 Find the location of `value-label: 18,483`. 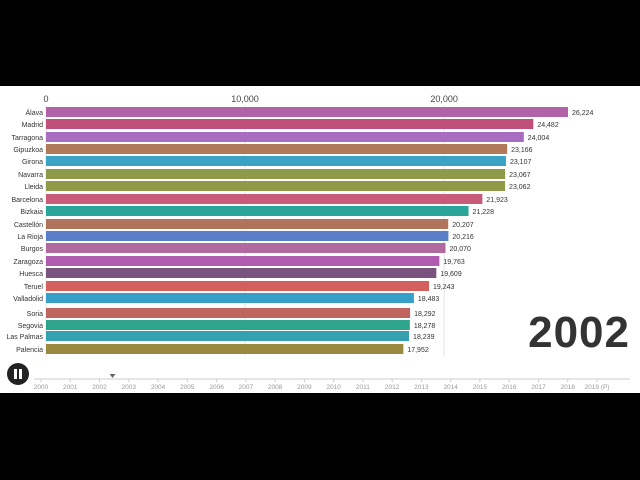

value-label: 18,483 is located at coordinates (429, 299).